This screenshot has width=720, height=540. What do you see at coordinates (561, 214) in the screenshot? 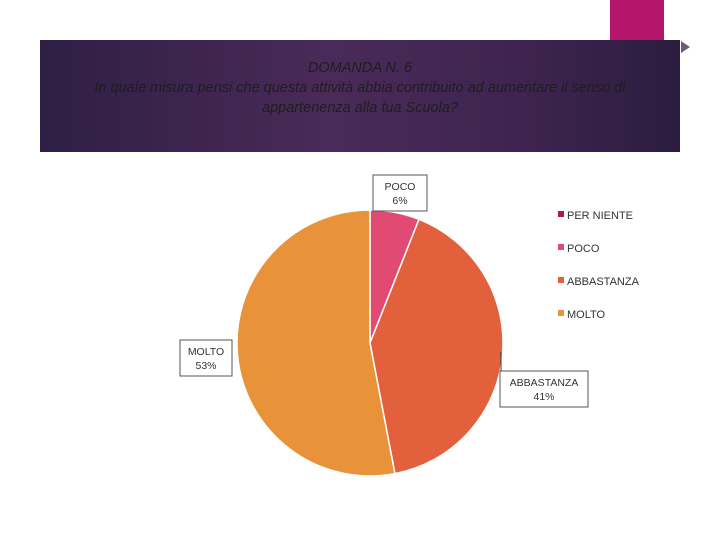
I see `legend-swatch-per-niente` at bounding box center [561, 214].